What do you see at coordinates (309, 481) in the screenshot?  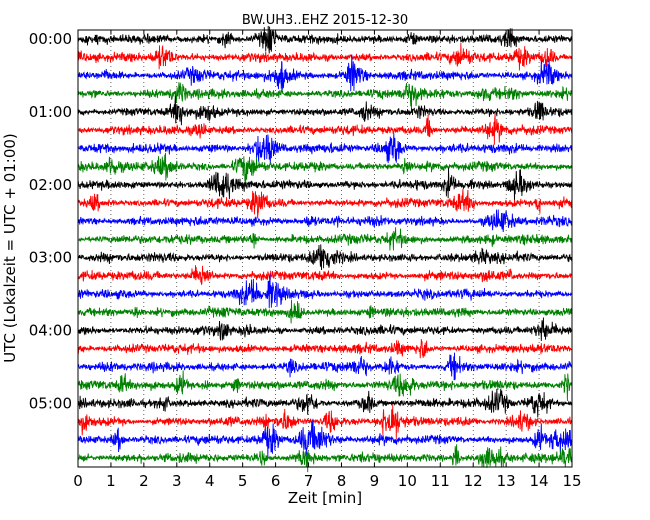 I see `x-tick-label: 7` at bounding box center [309, 481].